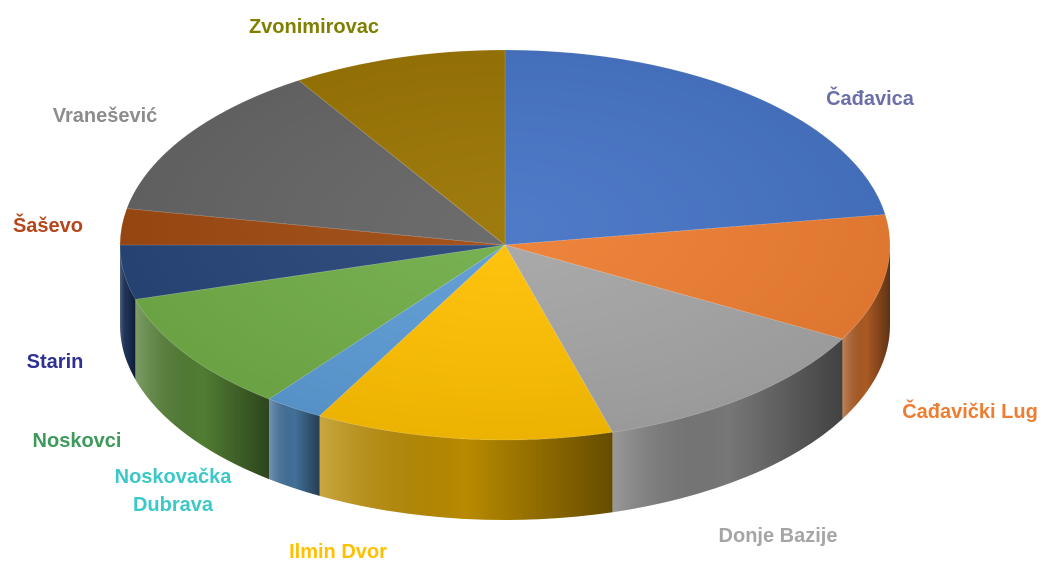 The image size is (1052, 565). What do you see at coordinates (55, 362) in the screenshot?
I see `pie-label-6: Starin` at bounding box center [55, 362].